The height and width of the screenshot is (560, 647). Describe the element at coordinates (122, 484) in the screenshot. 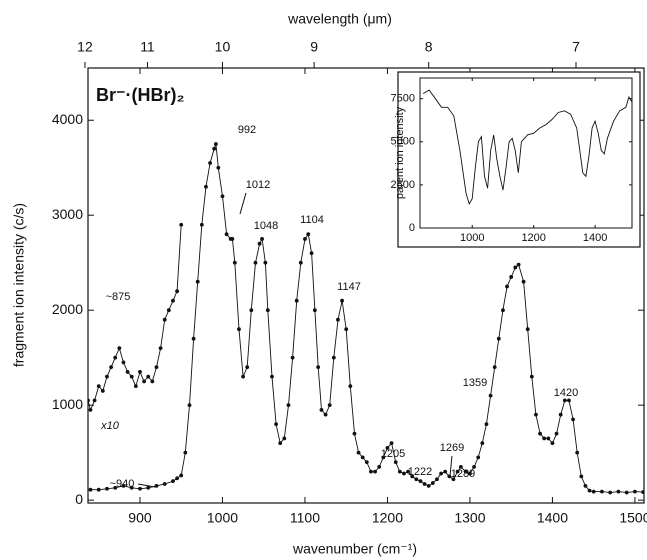

I see `peak-annotation: ~940` at that location.